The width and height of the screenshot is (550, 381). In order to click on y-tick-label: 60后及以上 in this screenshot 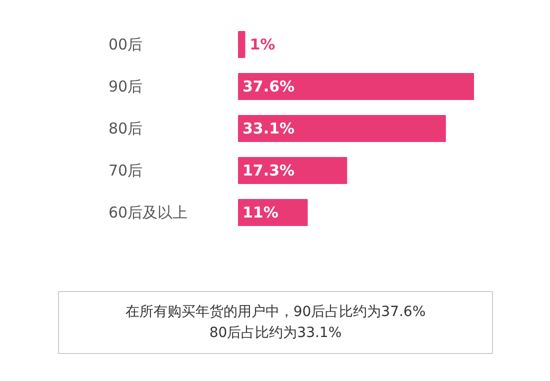, I will do `click(148, 213)`.